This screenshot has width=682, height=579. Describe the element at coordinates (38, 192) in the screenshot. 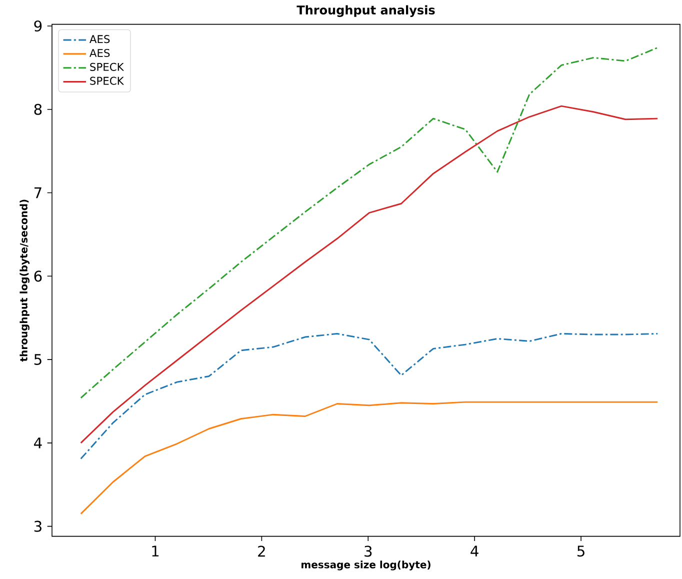

I see `y-tick-label: 7` at that location.